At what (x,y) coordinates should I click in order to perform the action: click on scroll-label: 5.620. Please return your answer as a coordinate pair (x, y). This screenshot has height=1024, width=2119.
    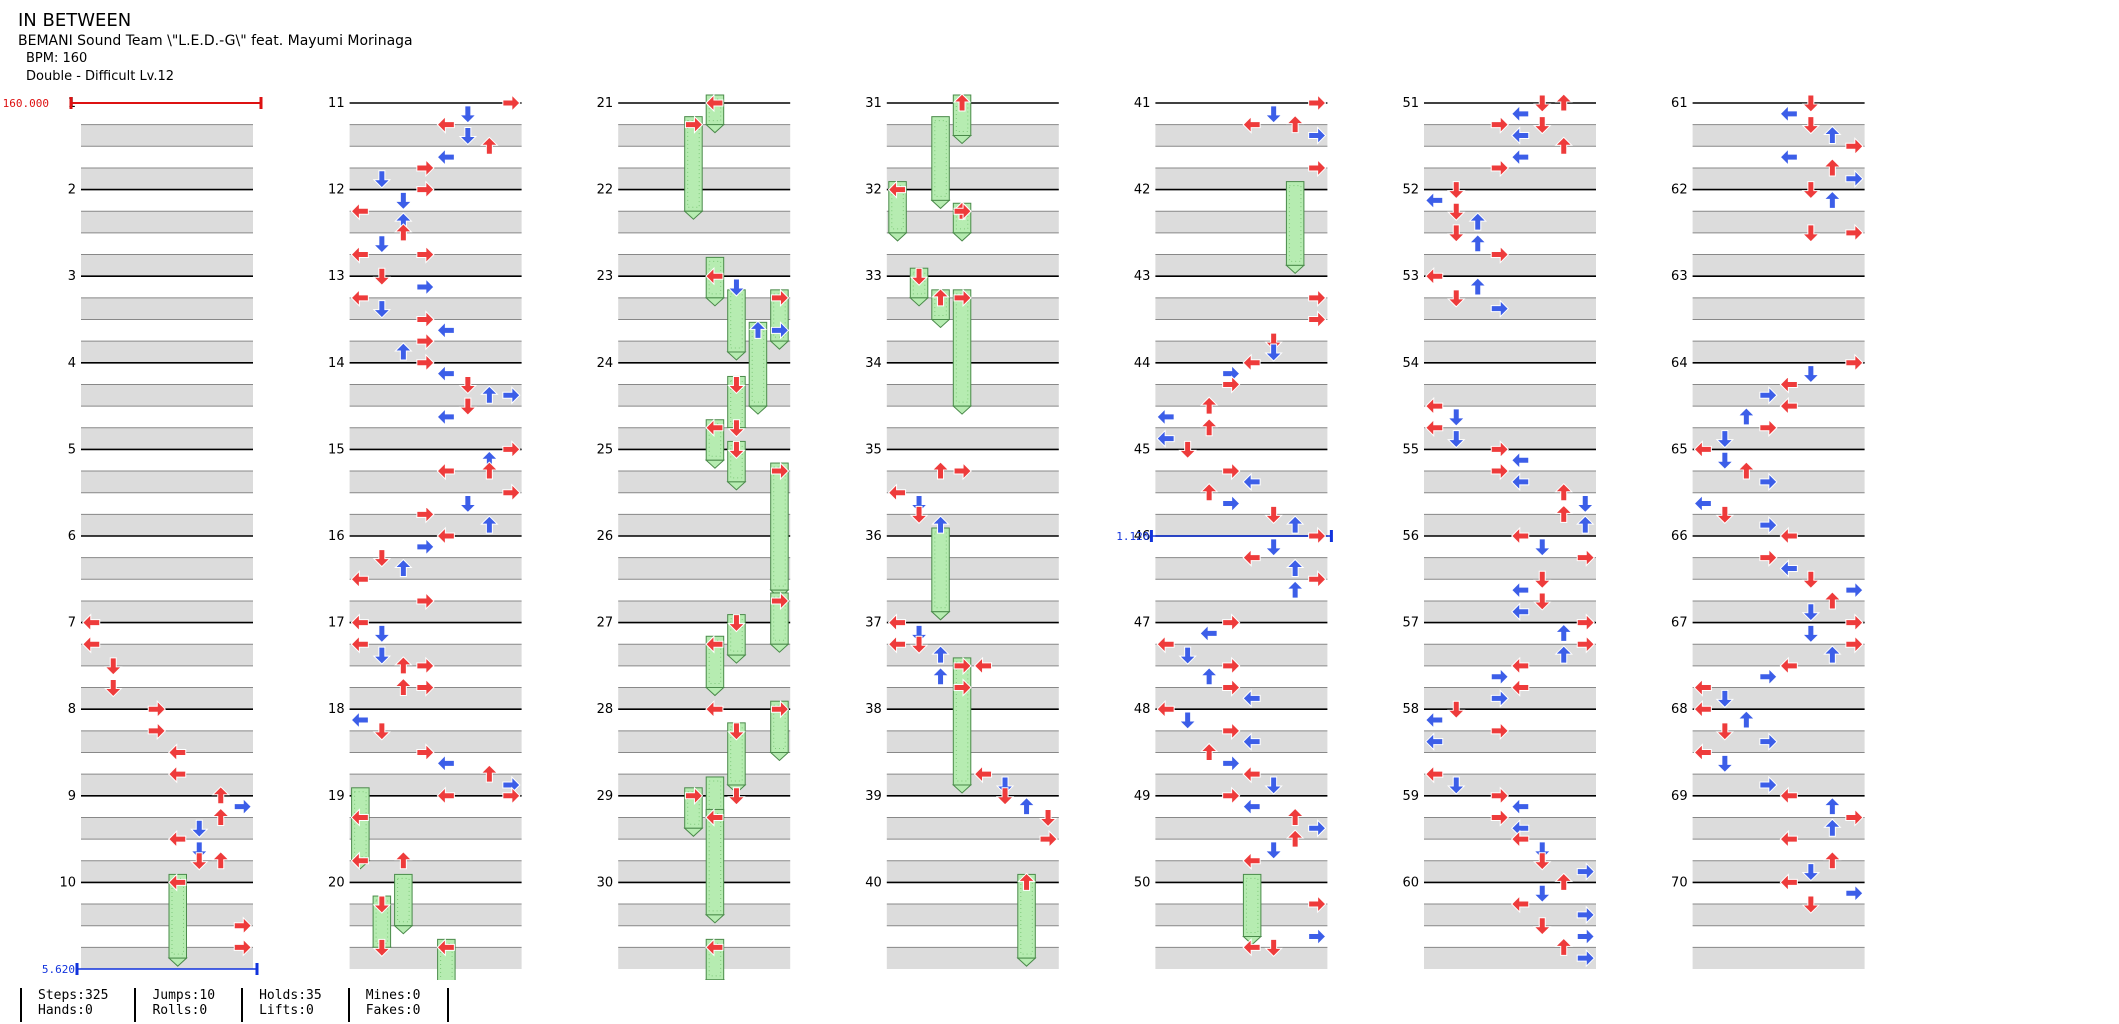
    Looking at the image, I should click on (58, 969).